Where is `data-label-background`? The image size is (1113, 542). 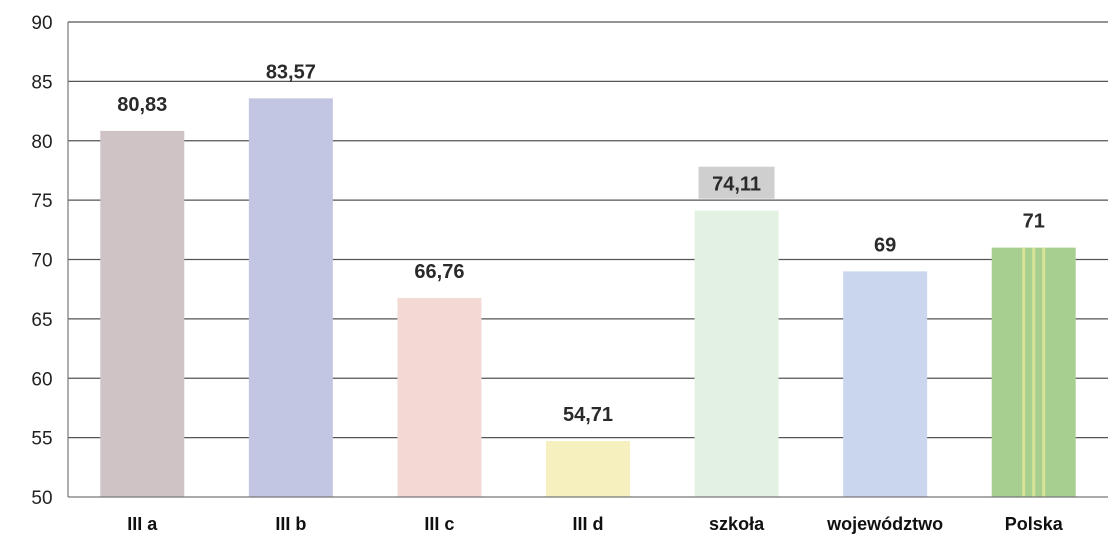
data-label-background is located at coordinates (736, 182).